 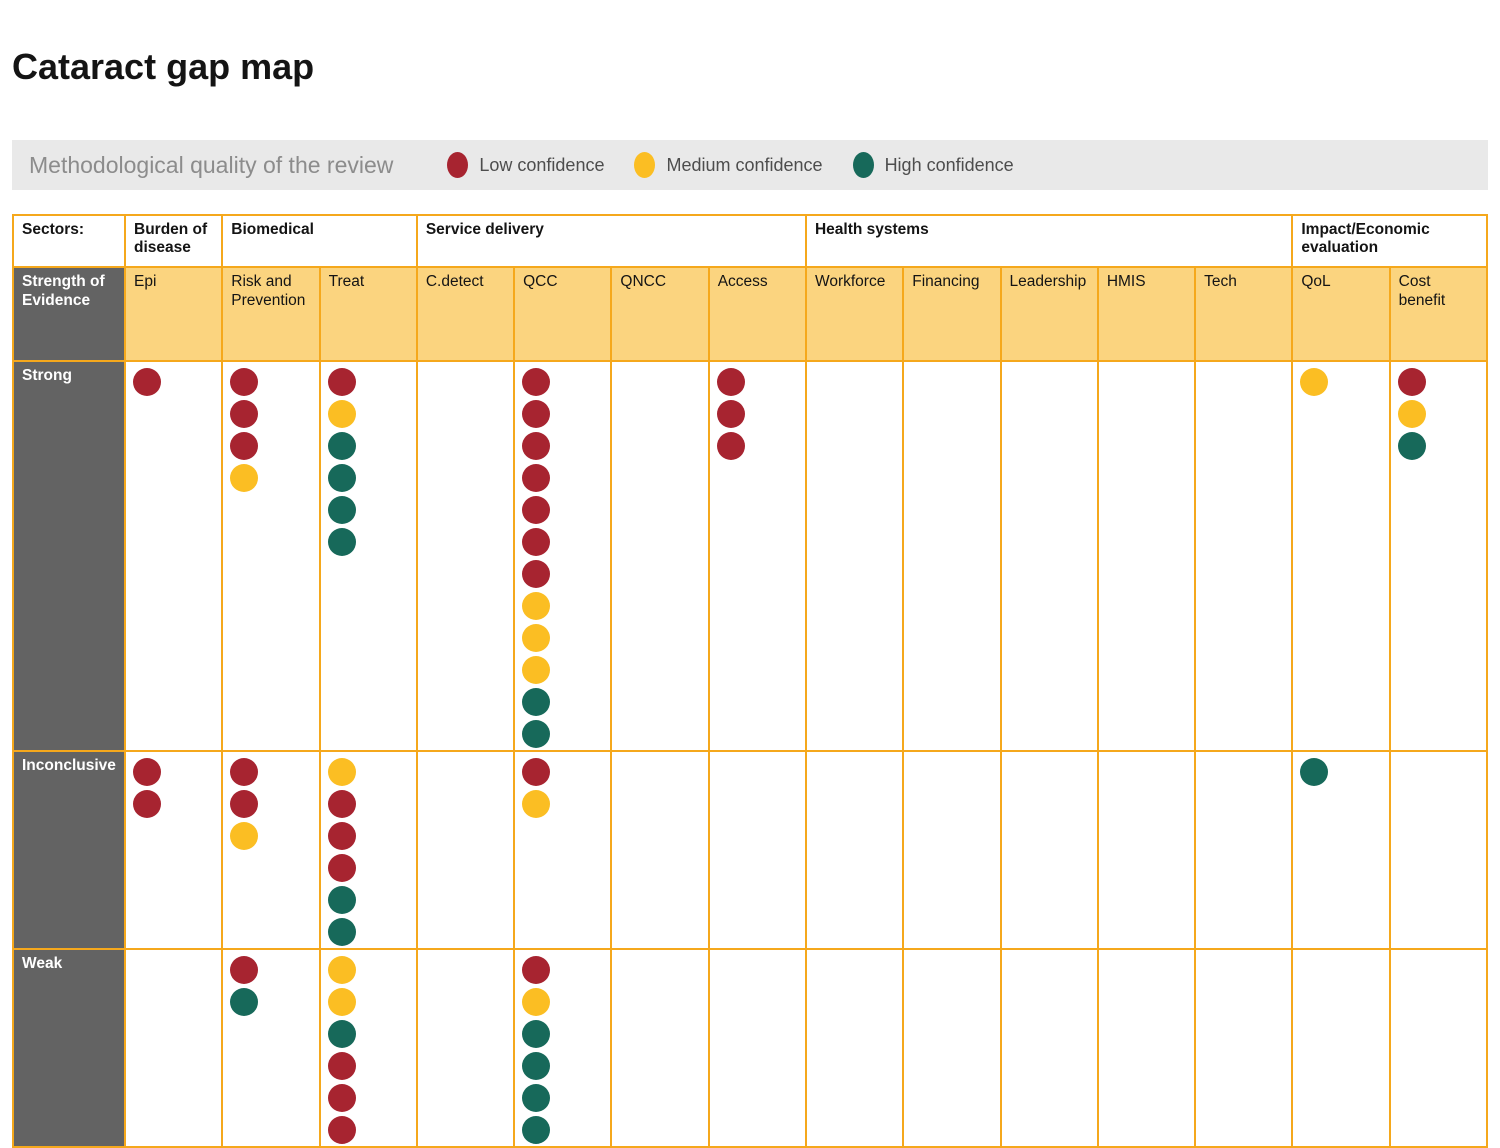 I want to click on sector-group-impact-economic-evaluation: Impact/Economic evaluation, so click(x=1389, y=241).